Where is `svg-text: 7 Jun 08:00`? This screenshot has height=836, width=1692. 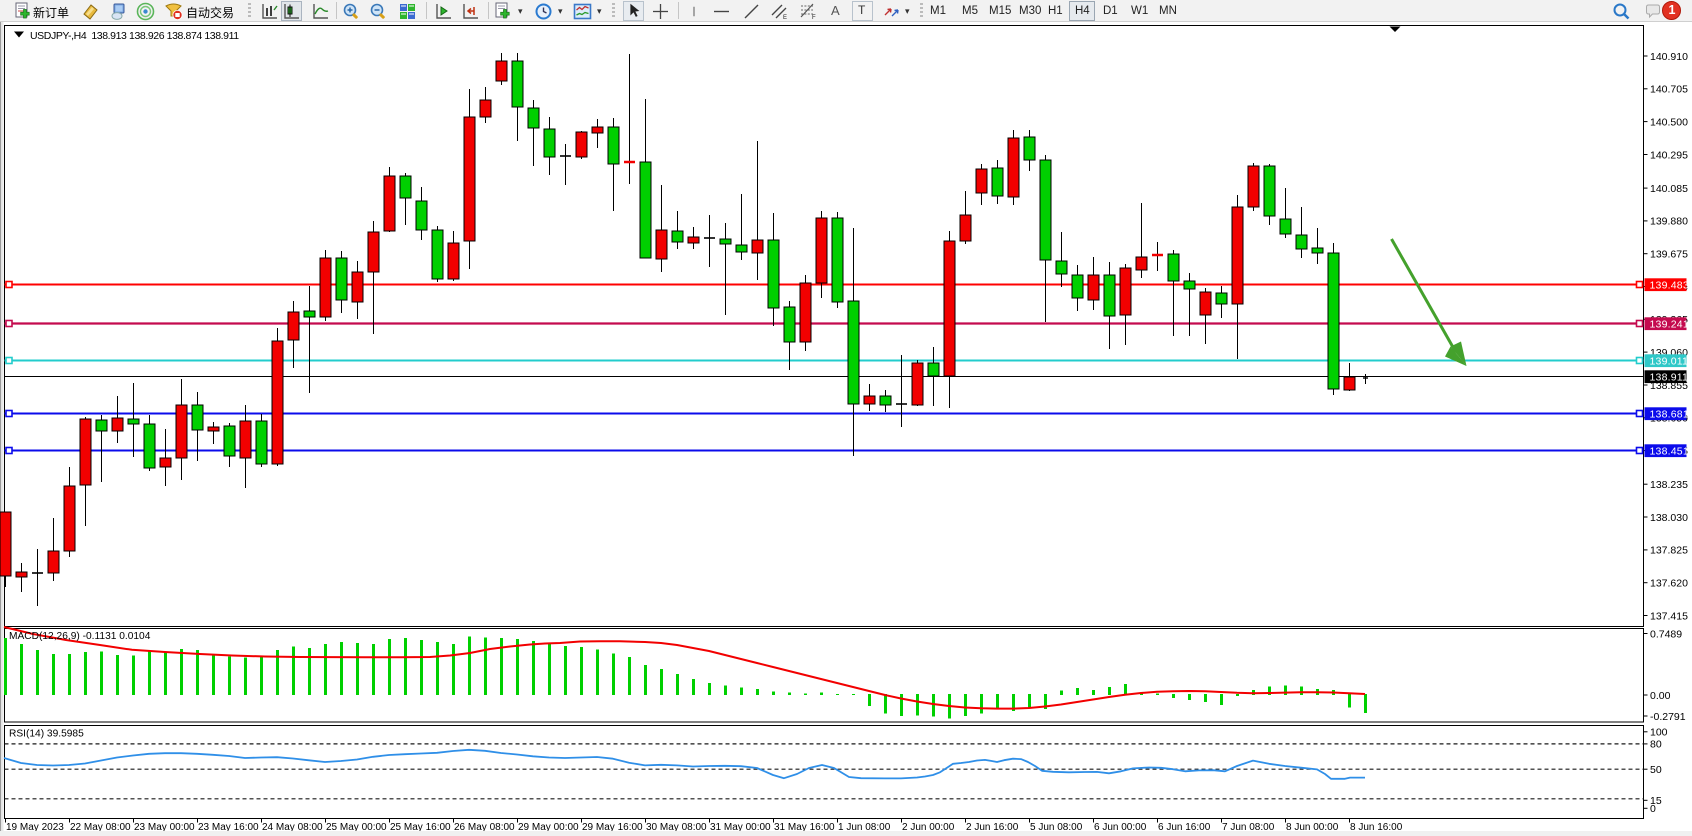 svg-text: 7 Jun 08:00 is located at coordinates (1248, 827).